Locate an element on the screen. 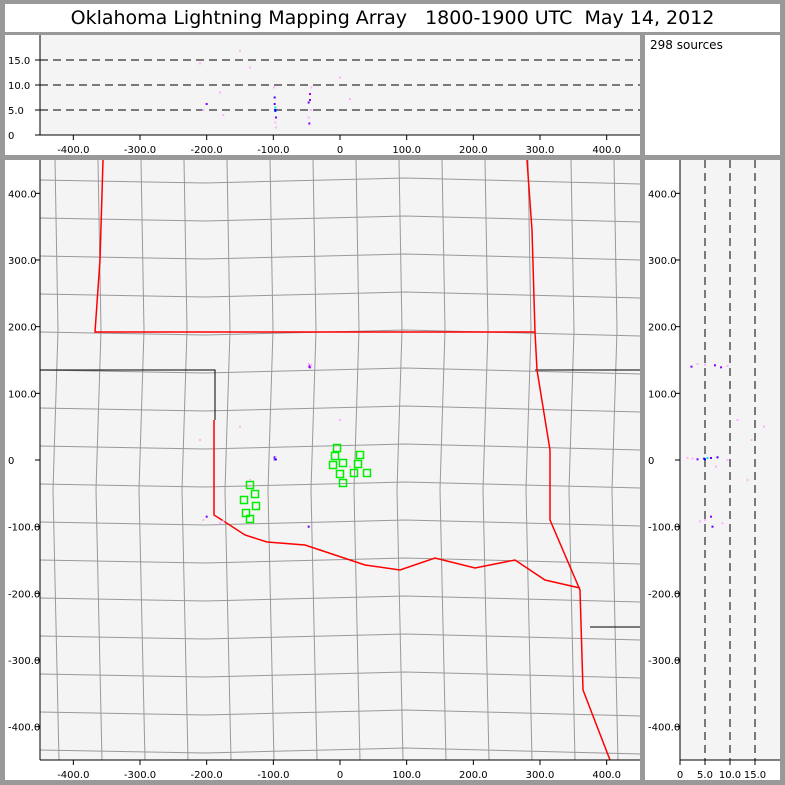  x-tick-label: -300.0 is located at coordinates (140, 775).